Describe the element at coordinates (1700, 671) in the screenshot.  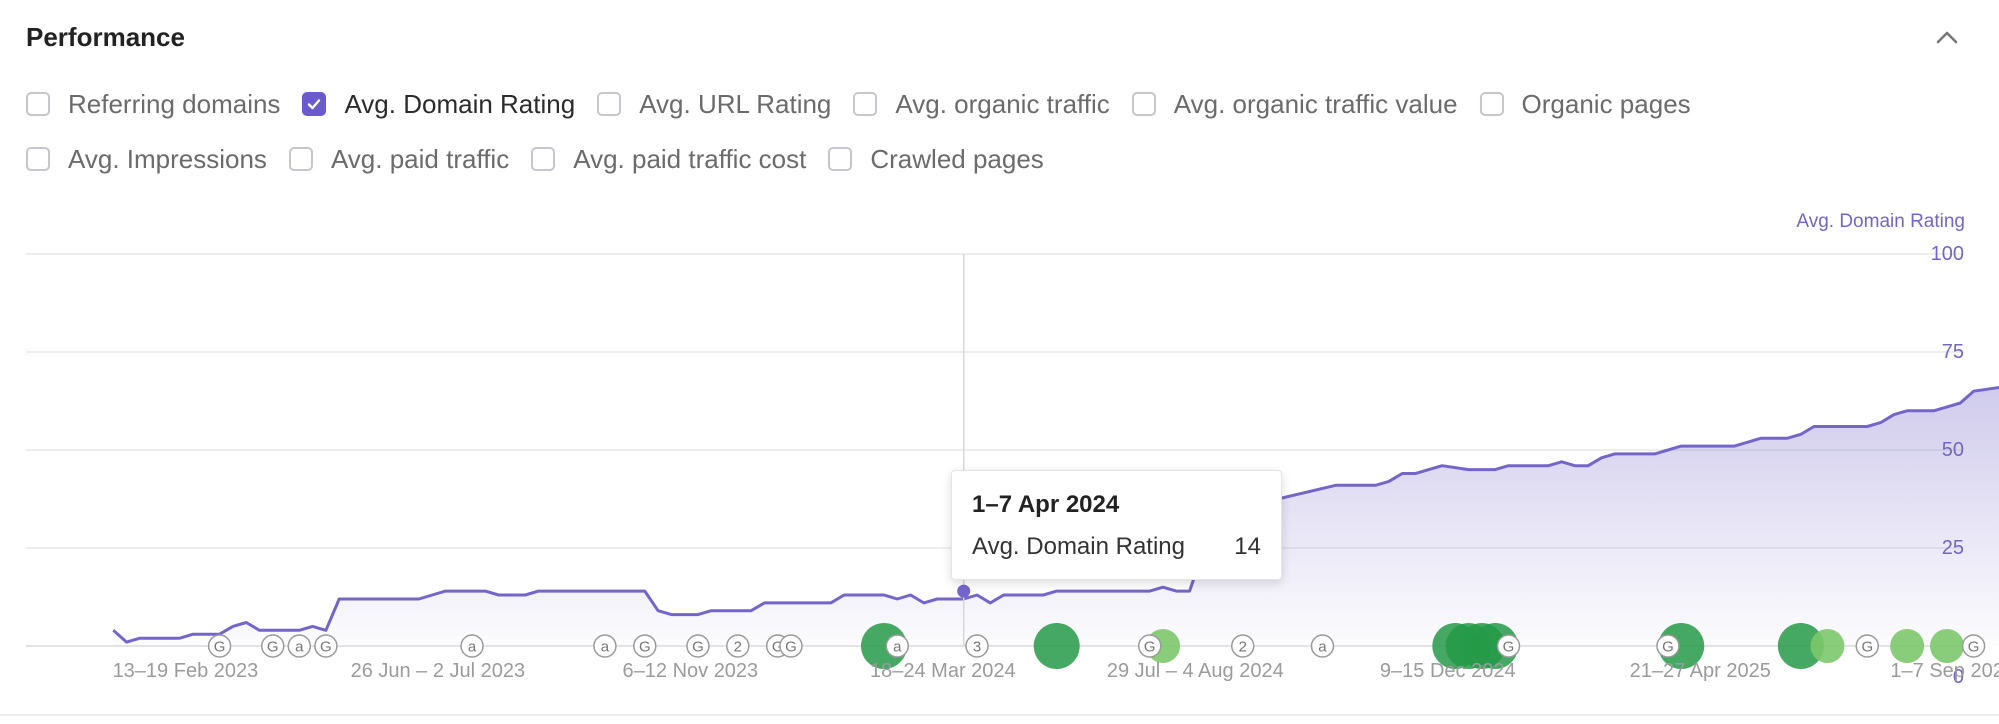
I see `x-tick-label: 21–27 Apr 2025` at that location.